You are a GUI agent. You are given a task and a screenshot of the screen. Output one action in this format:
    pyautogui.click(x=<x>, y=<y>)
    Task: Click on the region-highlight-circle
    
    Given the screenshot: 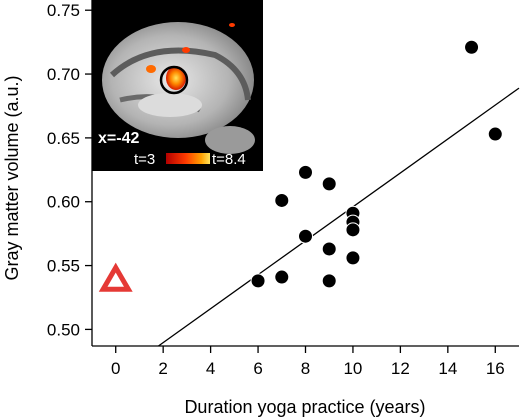 What is the action you would take?
    pyautogui.click(x=174, y=80)
    